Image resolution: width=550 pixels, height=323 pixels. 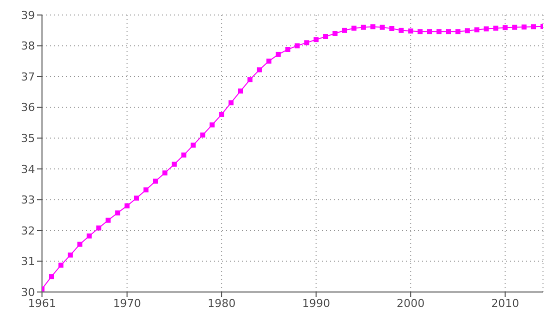 I want to click on y-tick-label: 35, so click(x=28, y=139).